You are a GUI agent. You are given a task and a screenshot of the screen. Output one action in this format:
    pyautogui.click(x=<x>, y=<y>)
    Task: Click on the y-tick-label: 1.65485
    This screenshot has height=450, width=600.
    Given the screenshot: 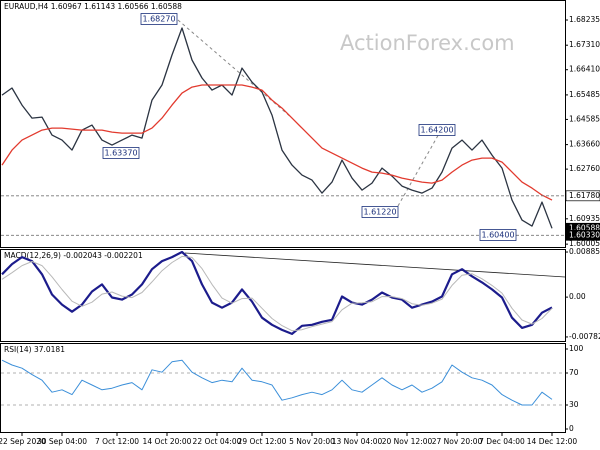 What is the action you would take?
    pyautogui.click(x=584, y=94)
    